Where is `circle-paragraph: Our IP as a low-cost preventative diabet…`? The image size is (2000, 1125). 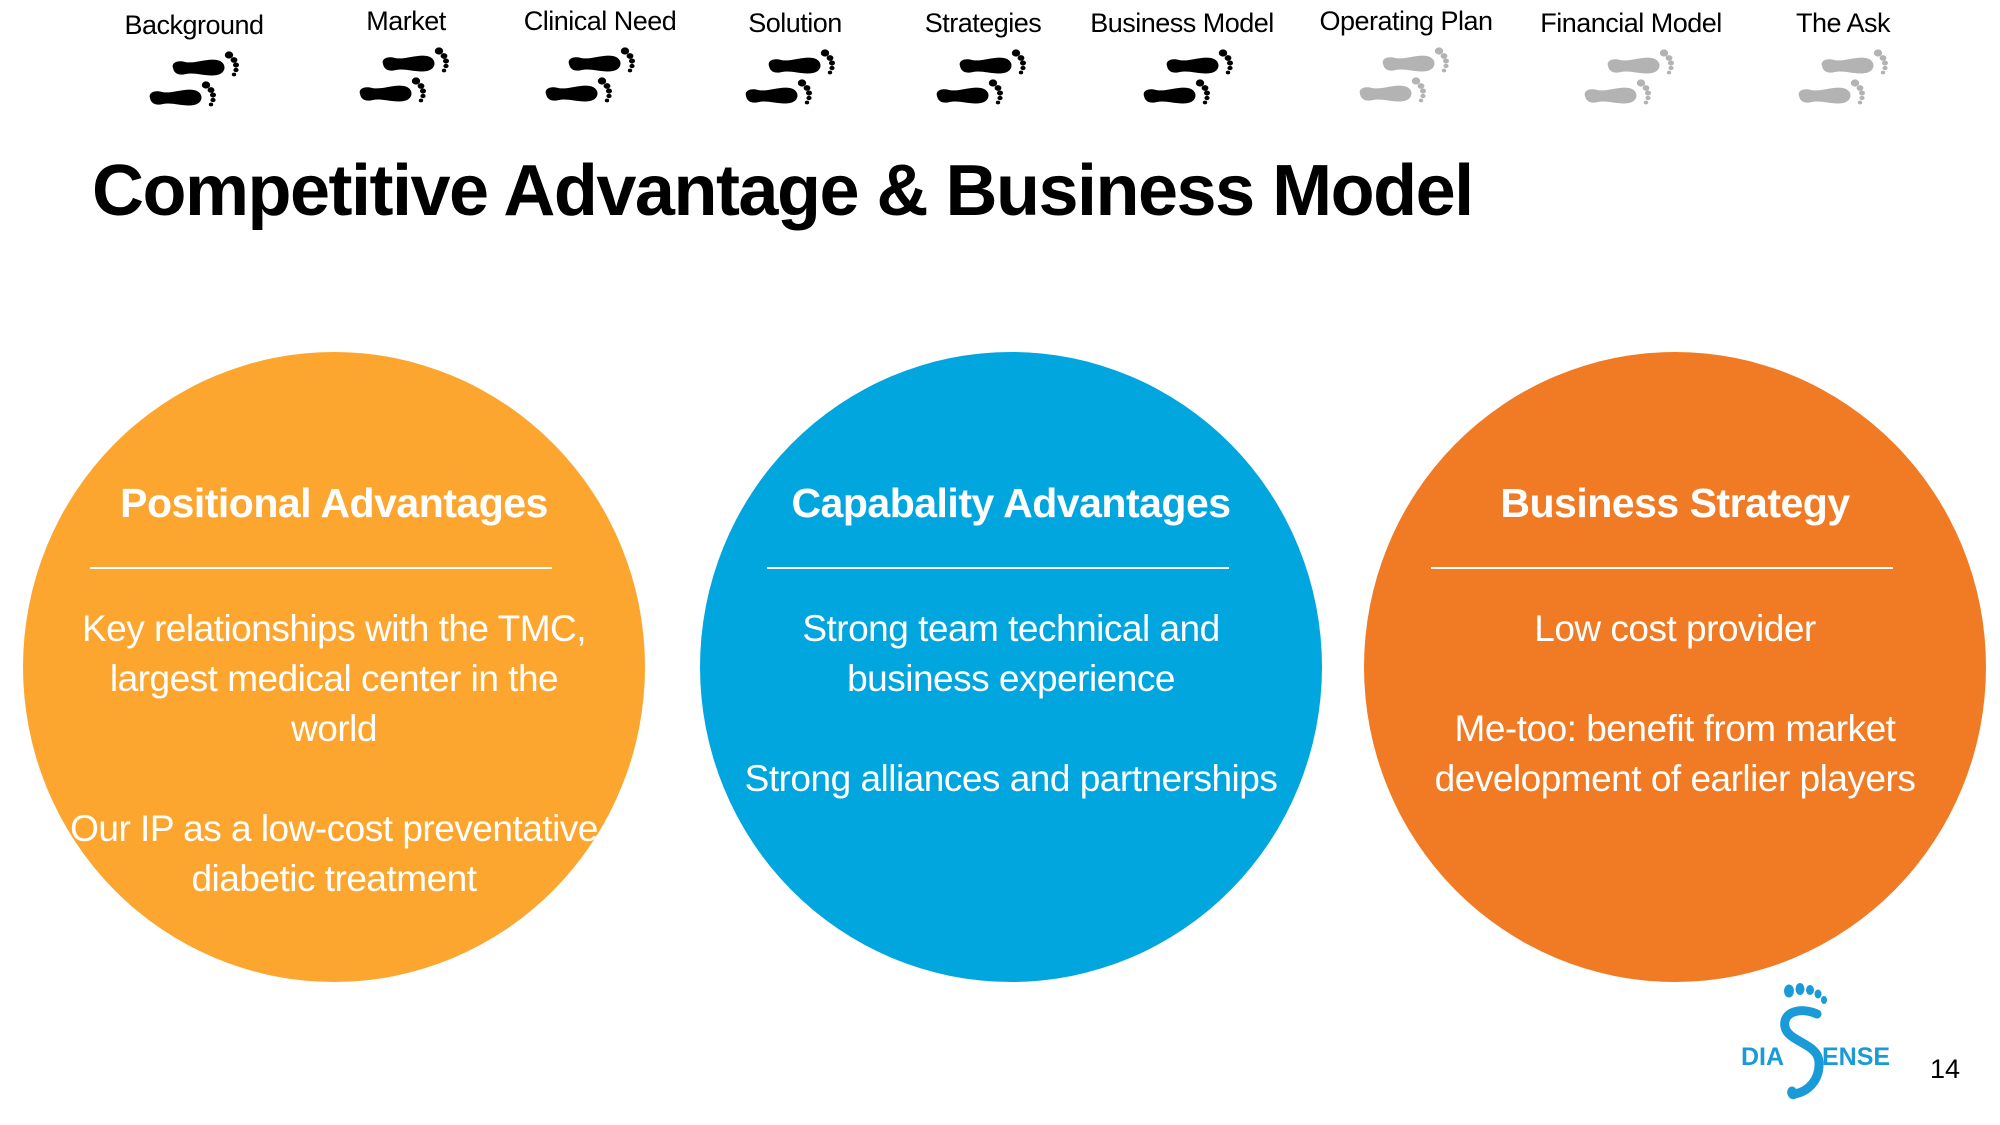 circle-paragraph: Our IP as a low-cost preventative diabet… is located at coordinates (334, 853).